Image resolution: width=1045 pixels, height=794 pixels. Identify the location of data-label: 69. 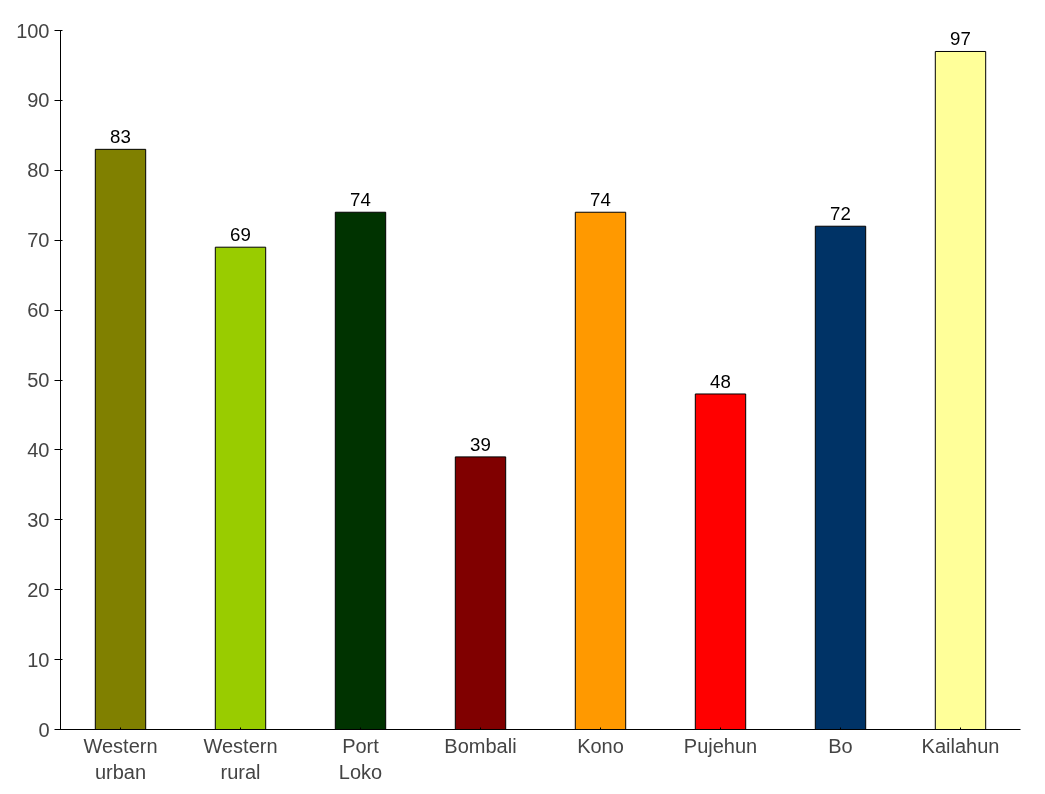
(240, 235).